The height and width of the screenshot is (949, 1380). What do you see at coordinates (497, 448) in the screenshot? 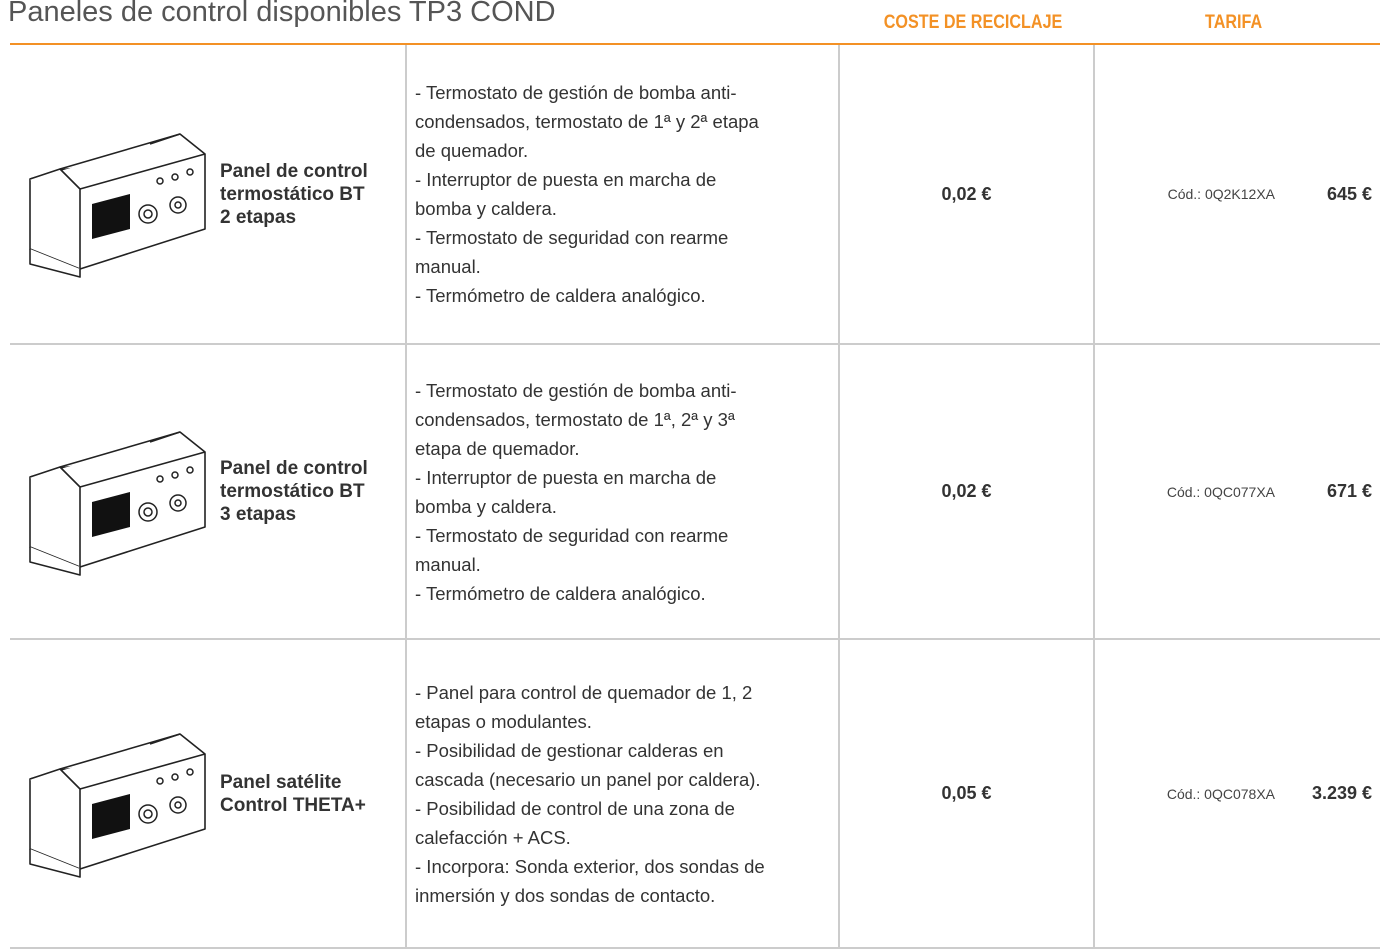
I see `description-line: etapa de quemador.` at bounding box center [497, 448].